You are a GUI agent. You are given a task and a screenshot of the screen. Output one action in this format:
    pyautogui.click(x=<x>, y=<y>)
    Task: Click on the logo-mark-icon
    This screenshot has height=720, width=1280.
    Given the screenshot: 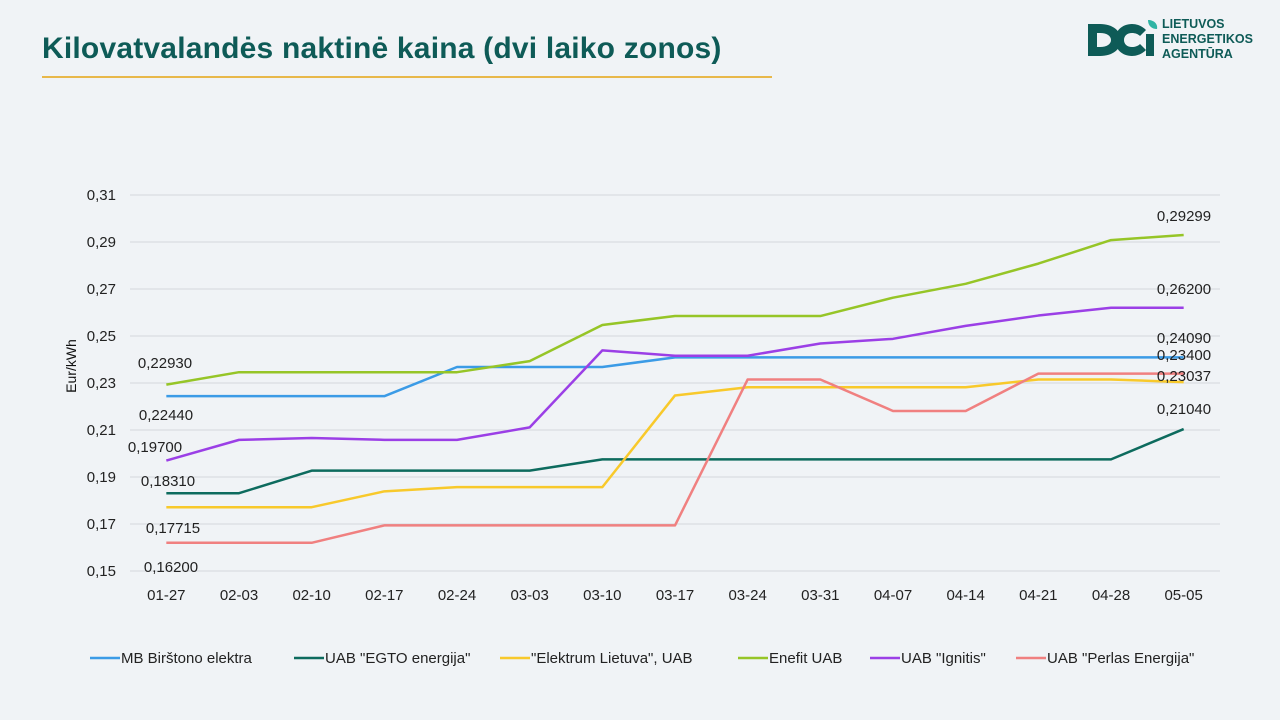 What is the action you would take?
    pyautogui.click(x=1123, y=38)
    